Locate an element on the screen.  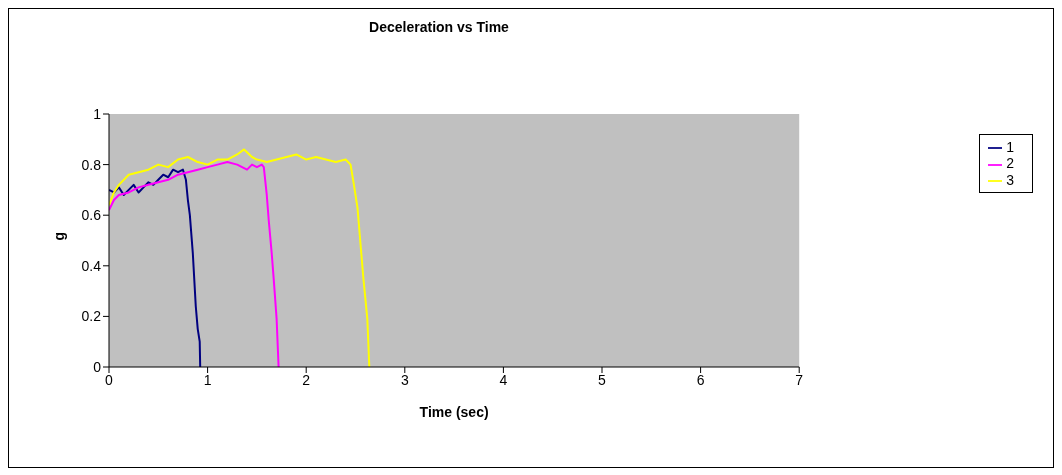
y-tick-label: 0 is located at coordinates (97, 366).